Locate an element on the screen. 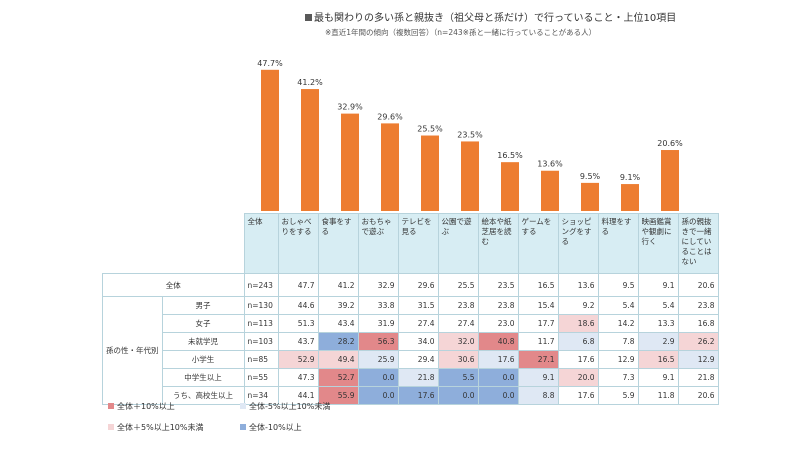  table-cell: 9.5 is located at coordinates (618, 285).